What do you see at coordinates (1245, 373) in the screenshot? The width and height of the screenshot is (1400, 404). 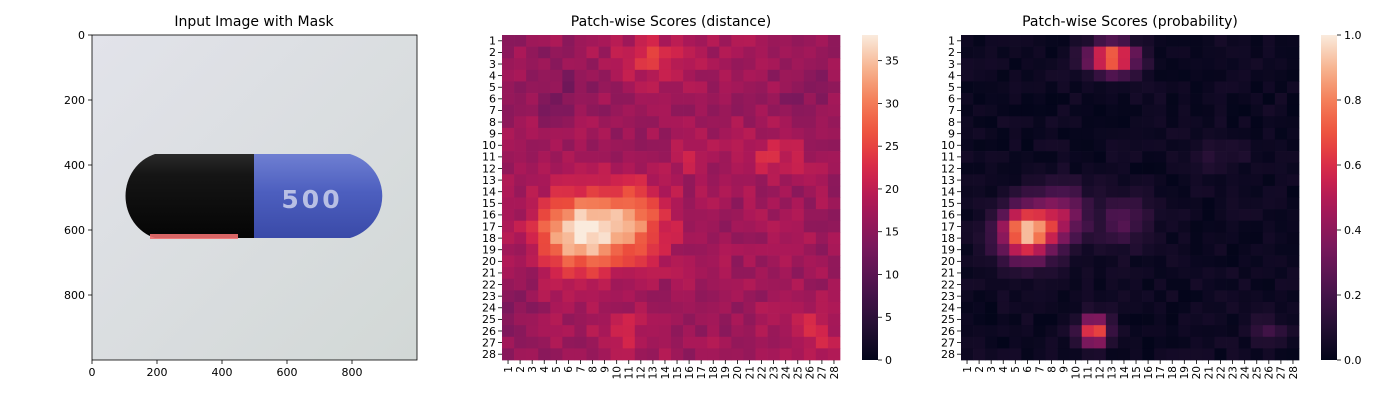 I see `probability-heatmap-xtick-label: 24` at bounding box center [1245, 373].